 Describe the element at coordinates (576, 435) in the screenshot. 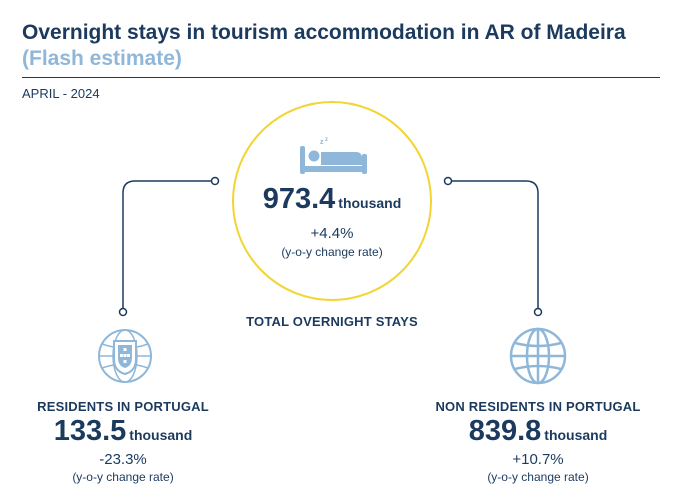

I see `non-residents-unit: thousand` at that location.